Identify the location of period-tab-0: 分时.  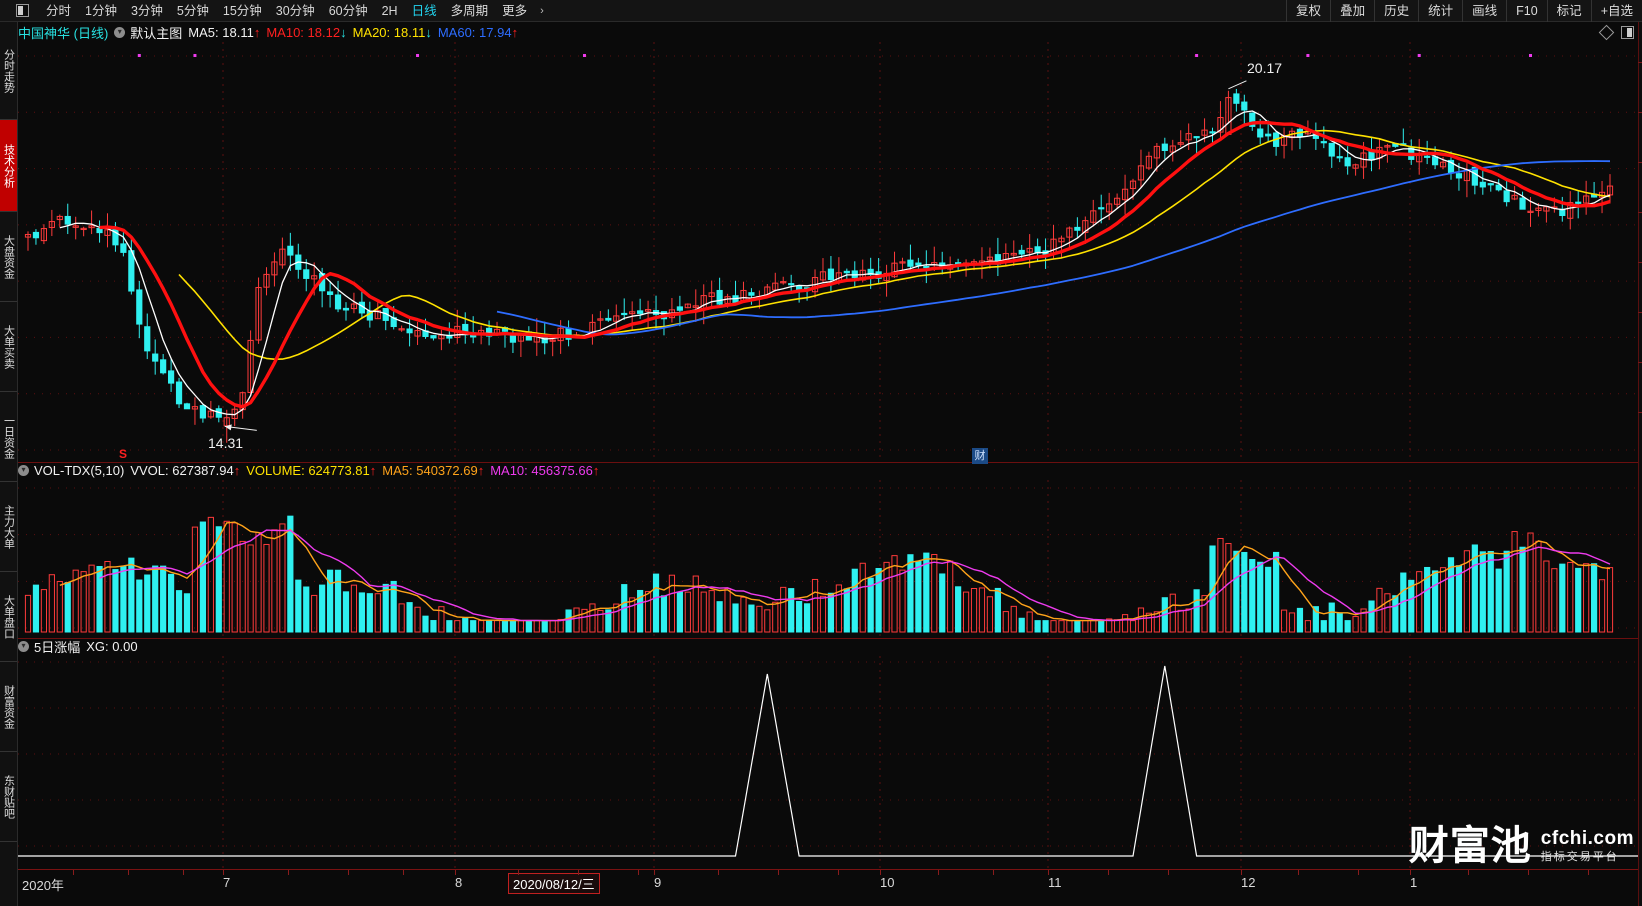
(59, 10).